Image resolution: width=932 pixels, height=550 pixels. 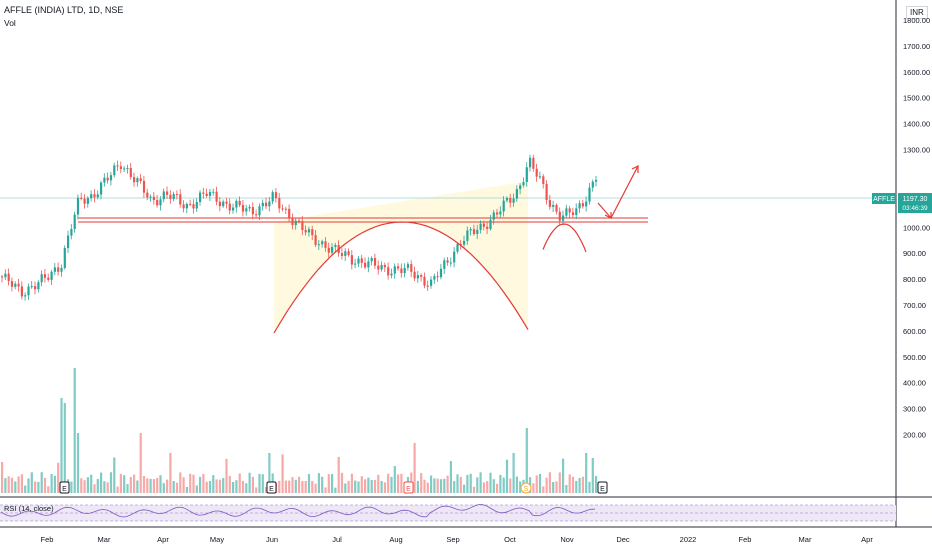 What do you see at coordinates (914, 383) in the screenshot?
I see `price-axis-label: 400.00` at bounding box center [914, 383].